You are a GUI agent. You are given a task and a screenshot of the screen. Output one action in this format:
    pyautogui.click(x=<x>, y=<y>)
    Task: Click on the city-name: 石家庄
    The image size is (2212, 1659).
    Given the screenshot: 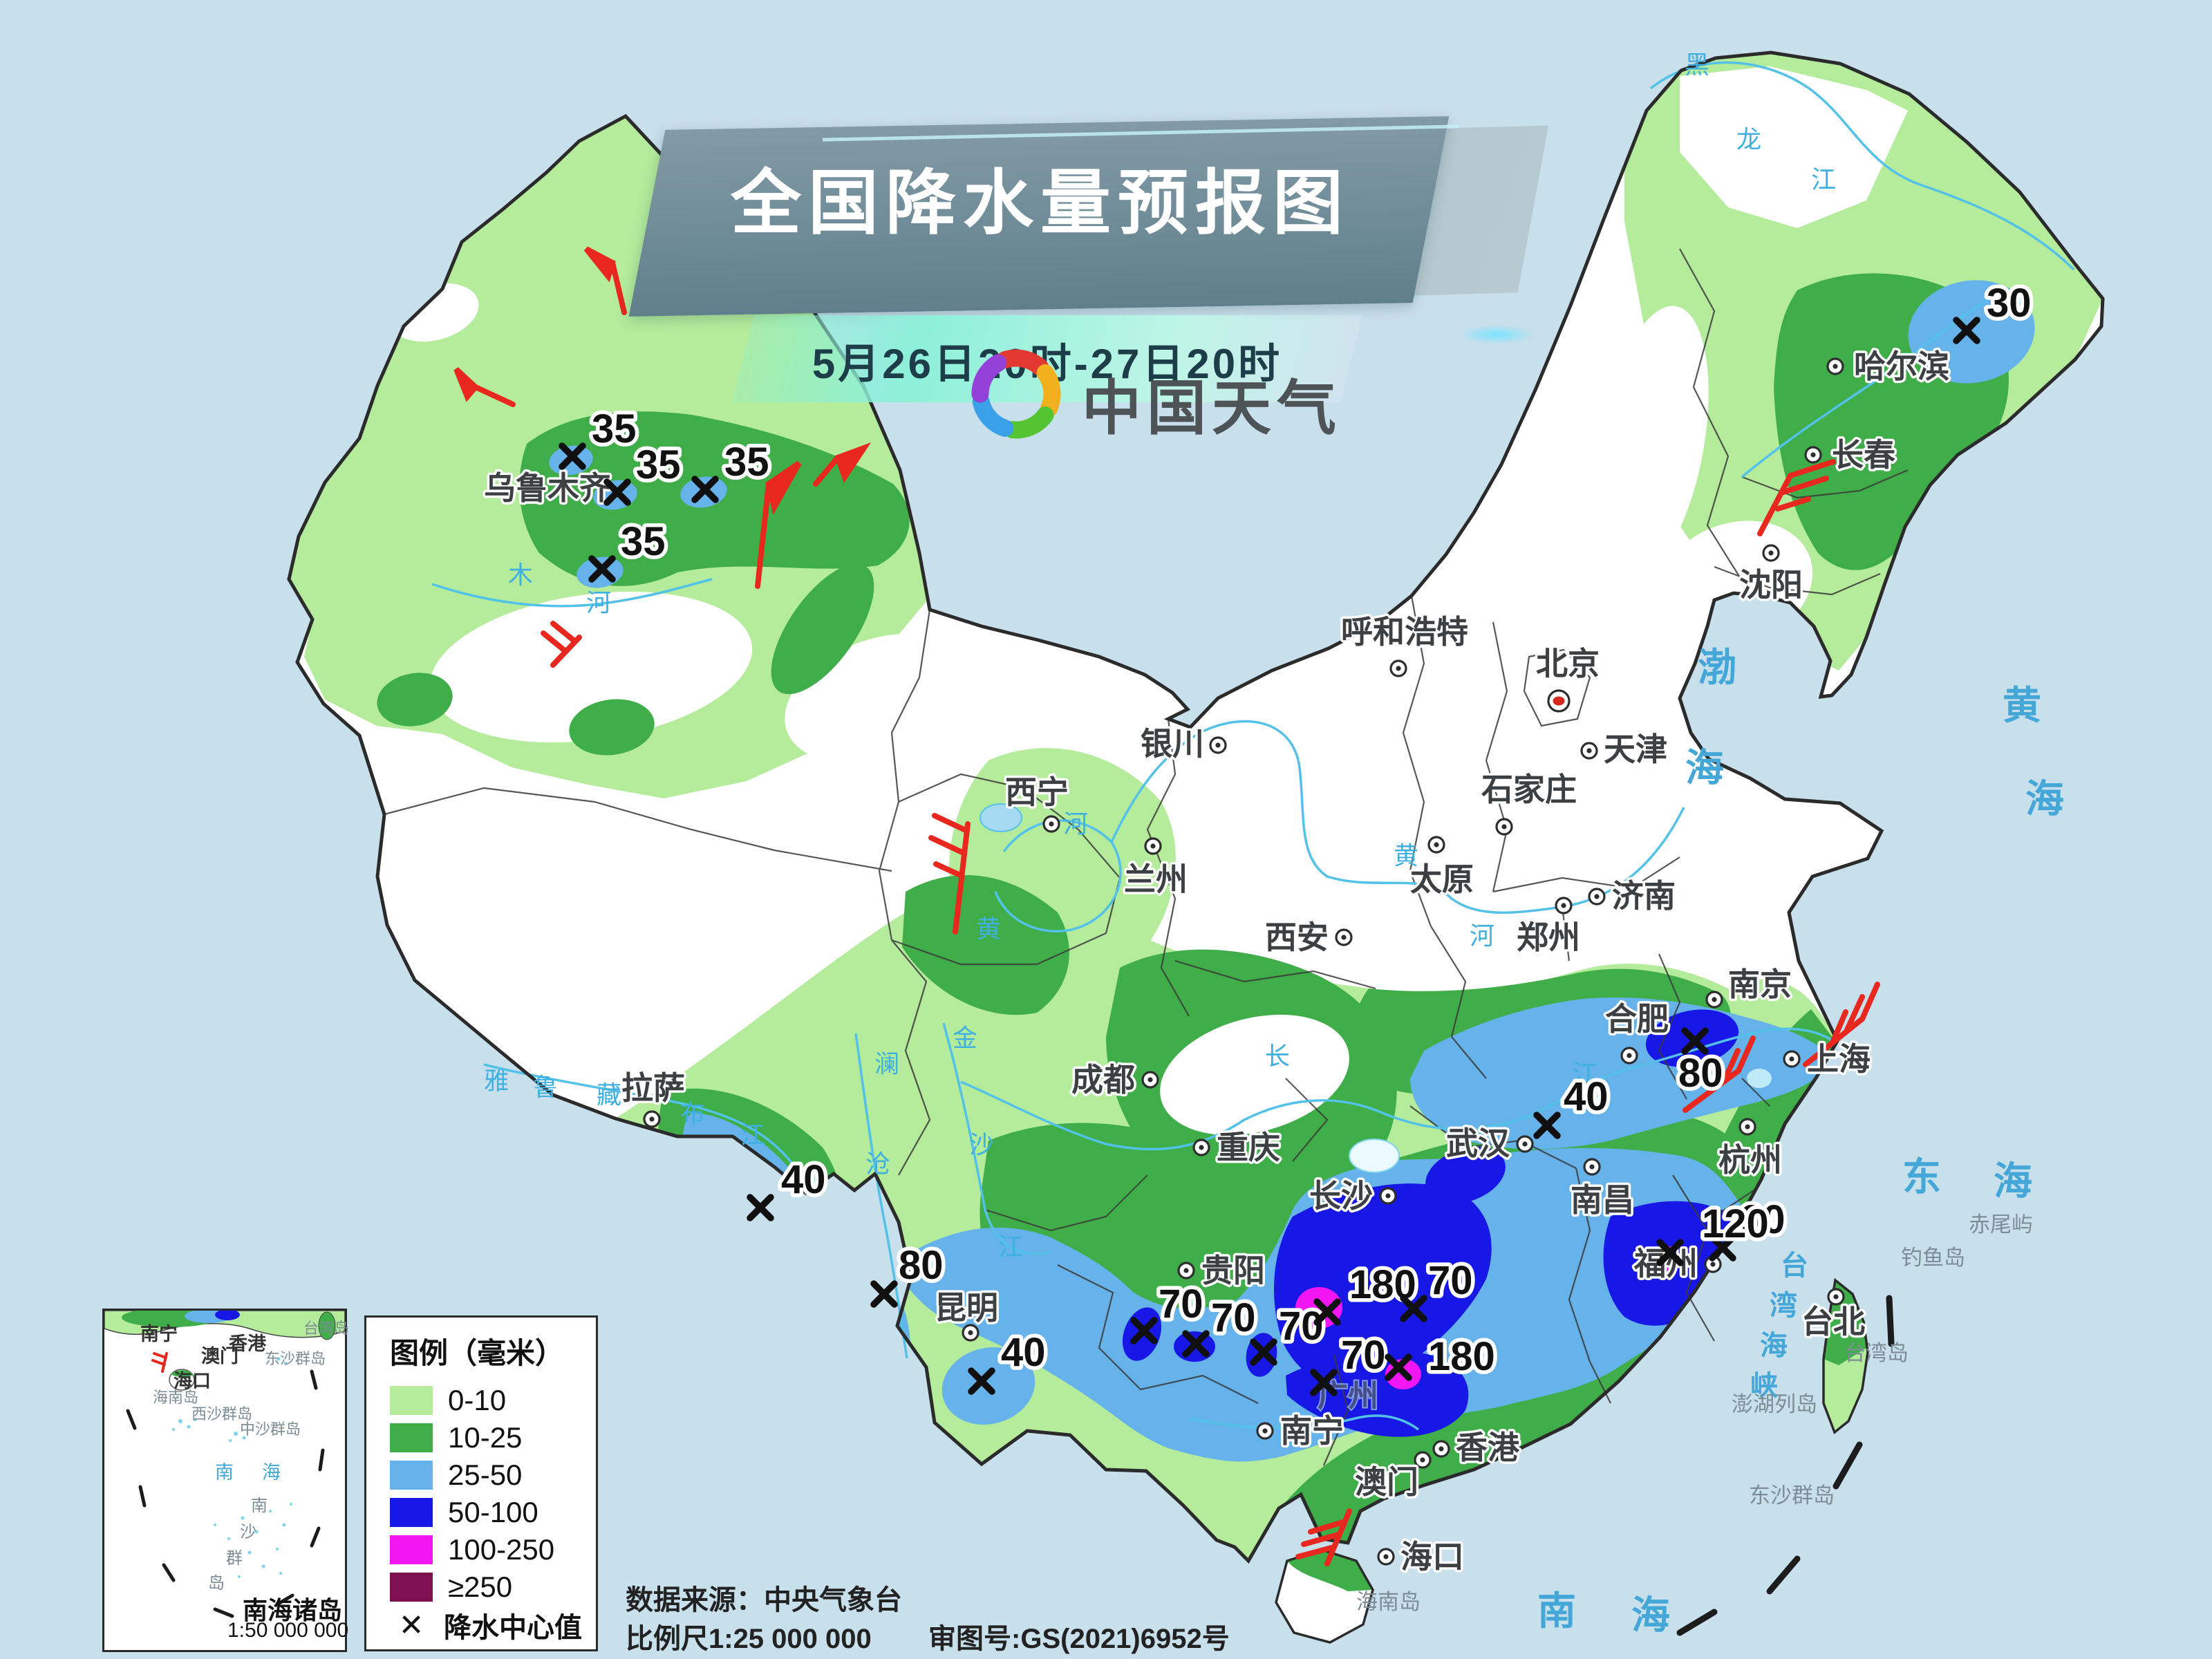 What is the action you would take?
    pyautogui.click(x=1529, y=789)
    